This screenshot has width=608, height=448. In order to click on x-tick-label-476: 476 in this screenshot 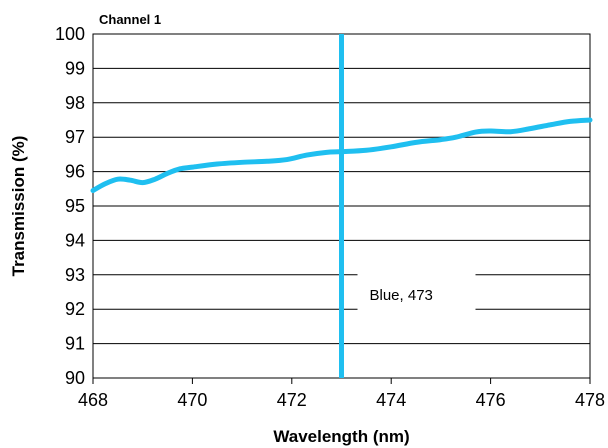, I will do `click(491, 400)`.